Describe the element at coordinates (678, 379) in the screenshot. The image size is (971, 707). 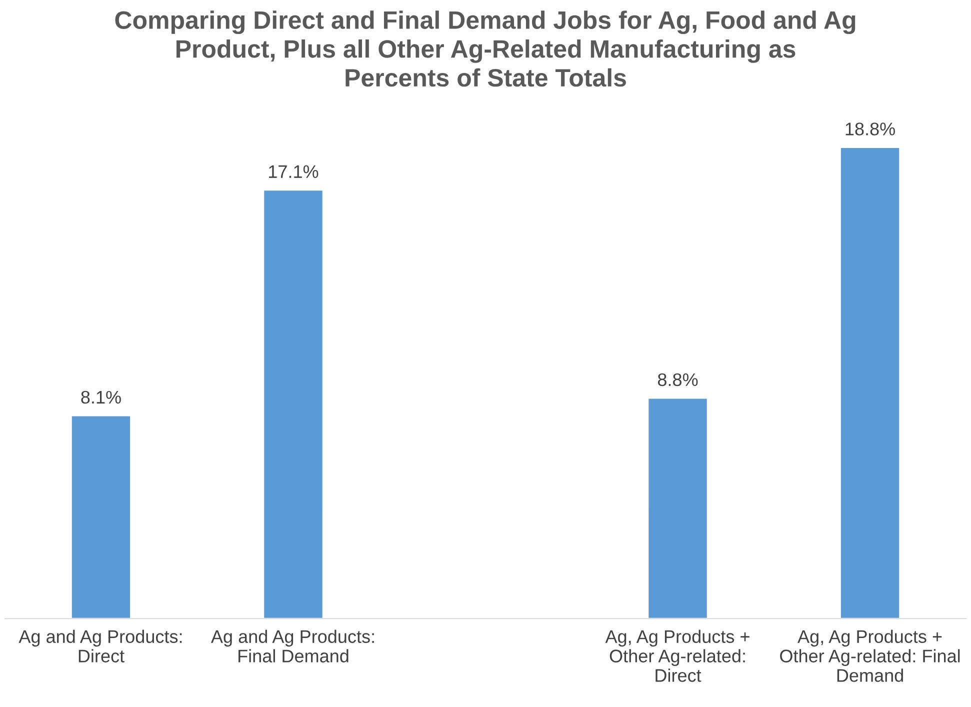
I see `data-label: 8.8%` at that location.